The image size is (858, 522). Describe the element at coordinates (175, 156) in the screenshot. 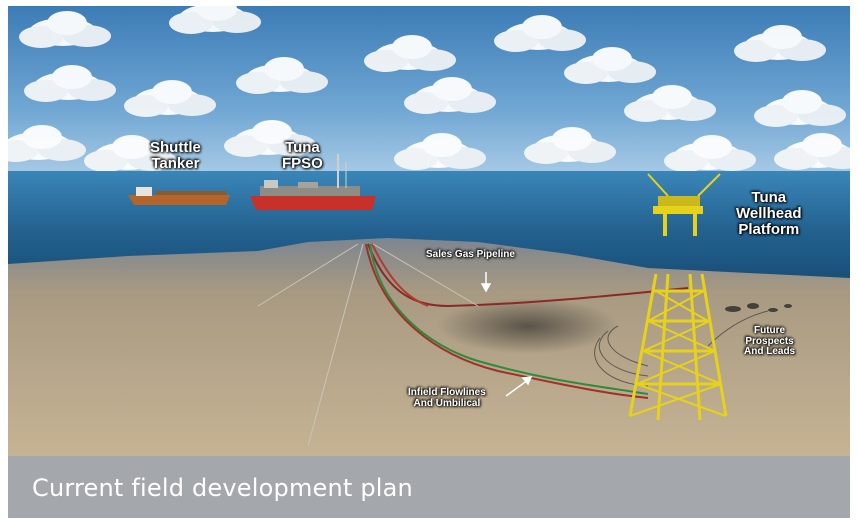

I see `shuttle-tanker-label: Shuttle Tanker` at that location.